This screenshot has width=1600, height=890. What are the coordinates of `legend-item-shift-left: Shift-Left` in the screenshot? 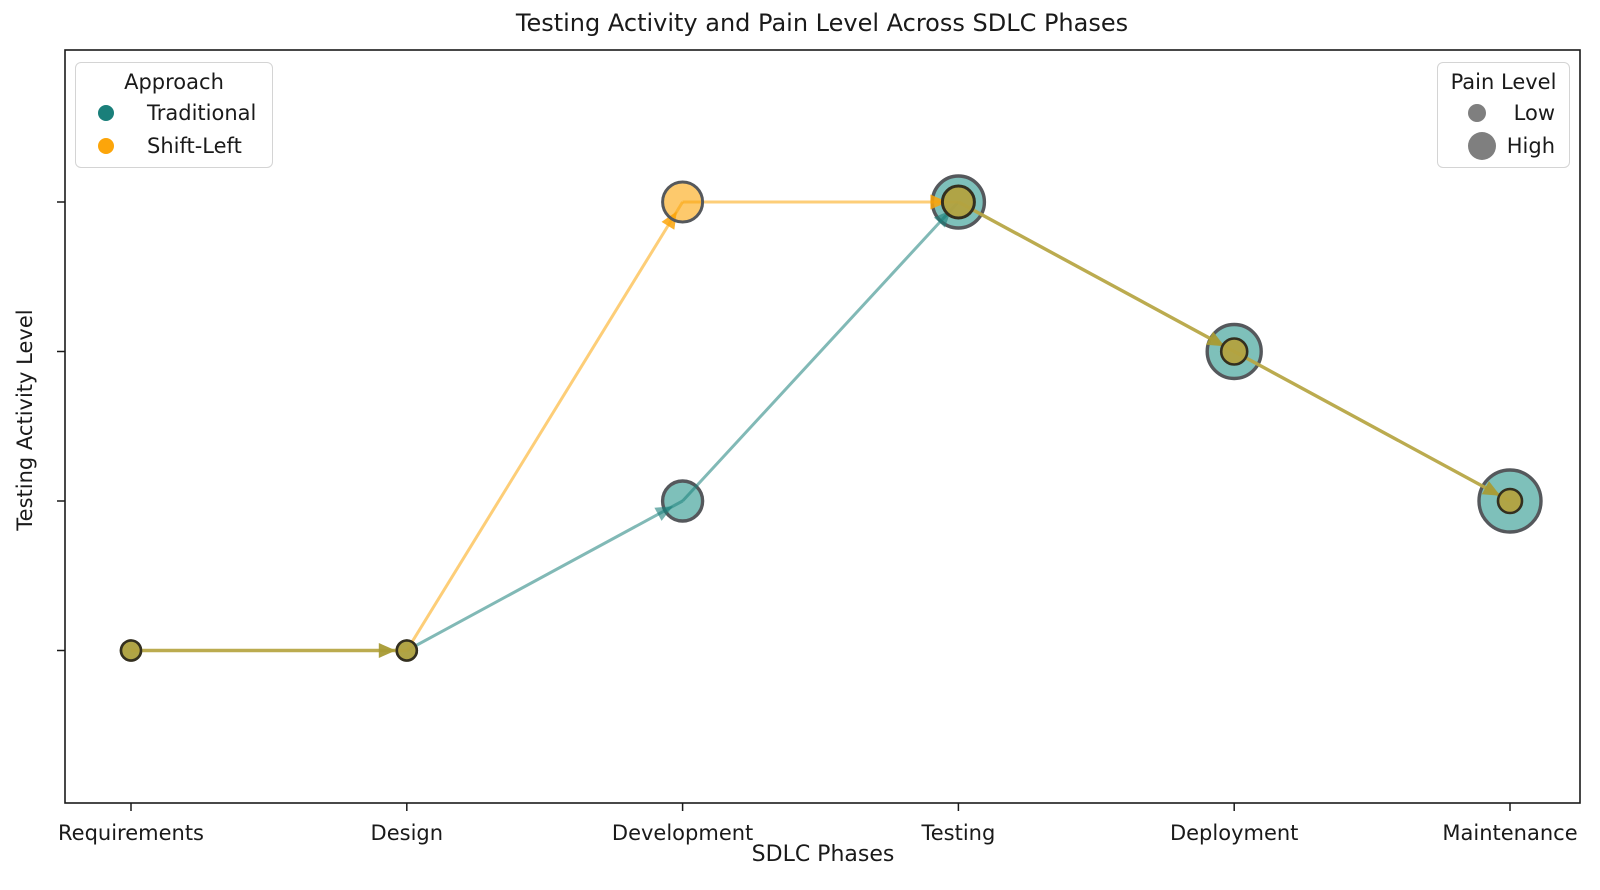 It's located at (174, 145).